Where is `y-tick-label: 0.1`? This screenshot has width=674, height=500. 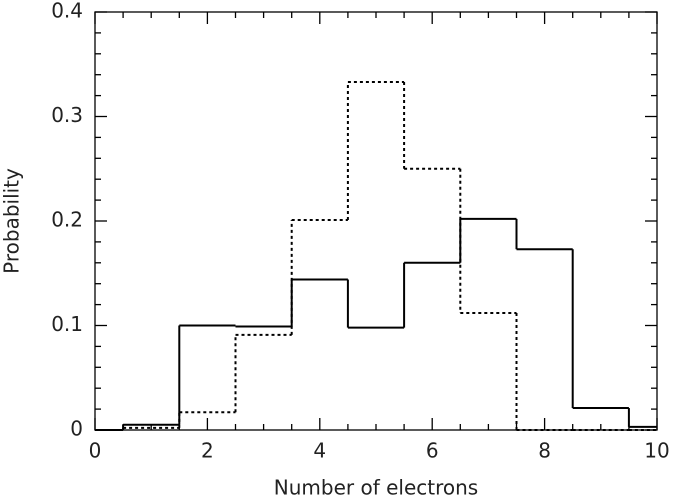 y-tick-label: 0.1 is located at coordinates (67, 324).